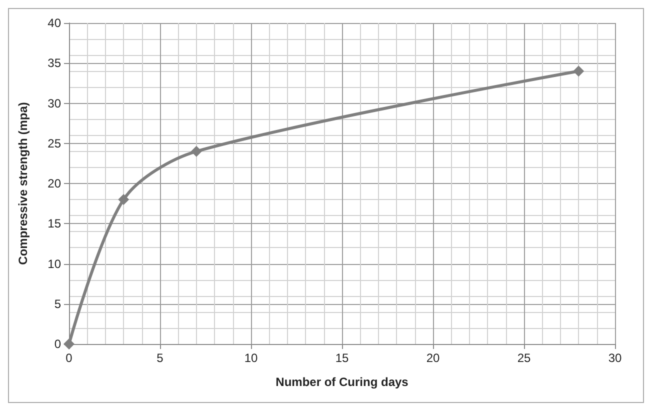 The width and height of the screenshot is (654, 413). Describe the element at coordinates (55, 183) in the screenshot. I see `y-tick-label: 20` at that location.